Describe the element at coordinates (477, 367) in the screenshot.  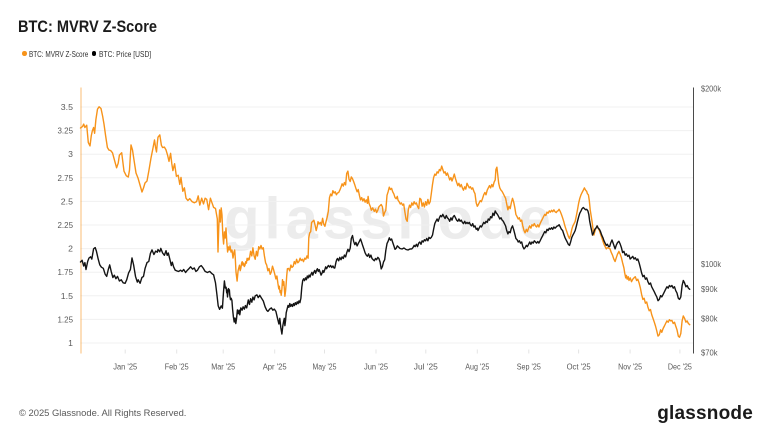
I see `svg-text: Aug '25` at that location.